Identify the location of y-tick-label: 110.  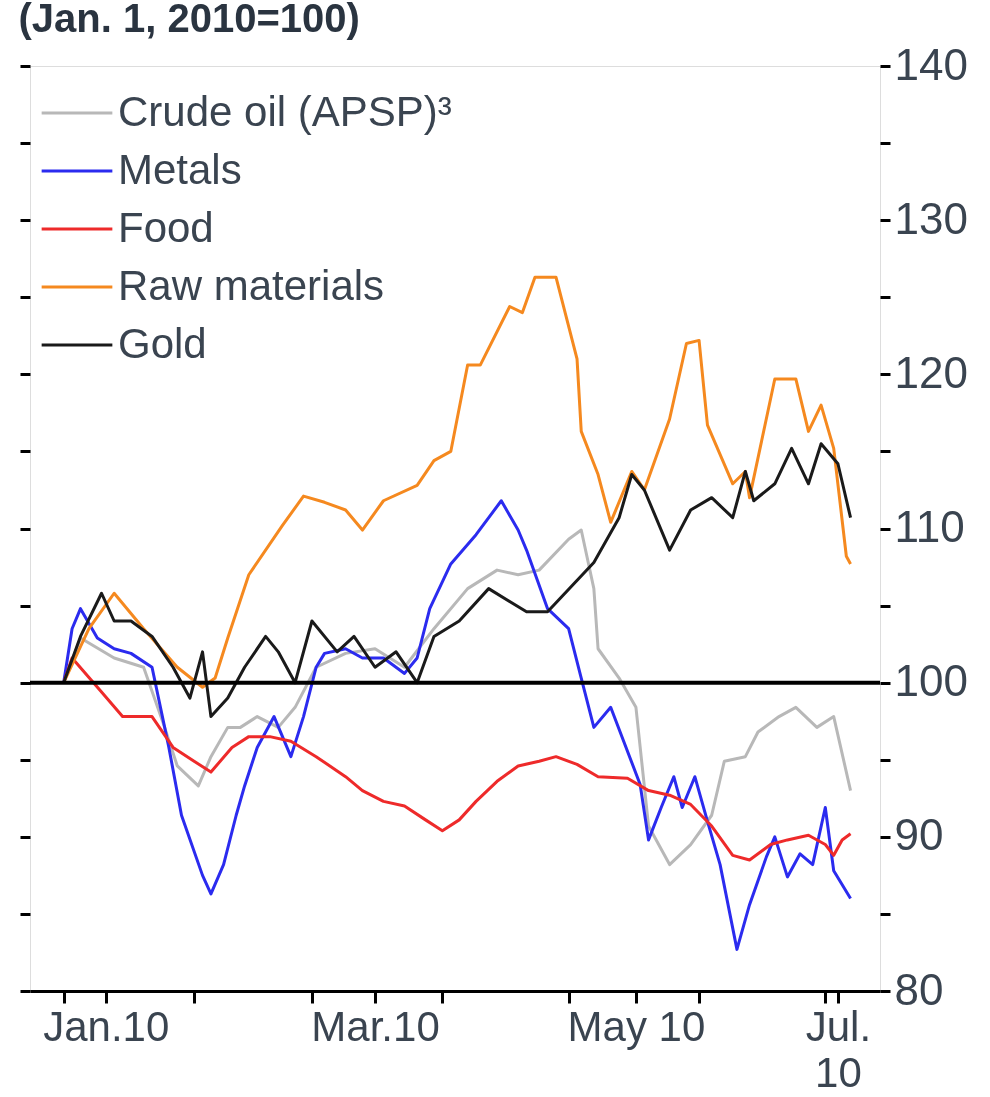
(929, 526).